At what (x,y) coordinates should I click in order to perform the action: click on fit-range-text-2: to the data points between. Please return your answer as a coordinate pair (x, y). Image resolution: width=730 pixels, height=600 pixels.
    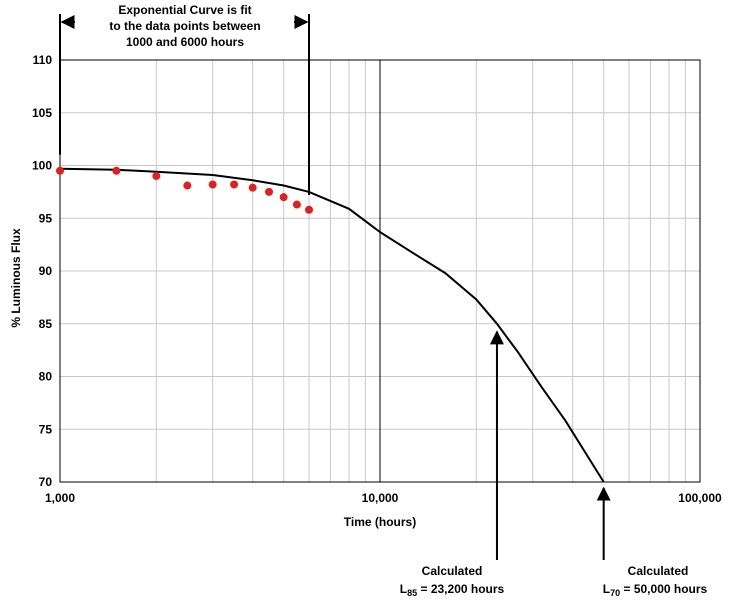
    Looking at the image, I should click on (184, 26).